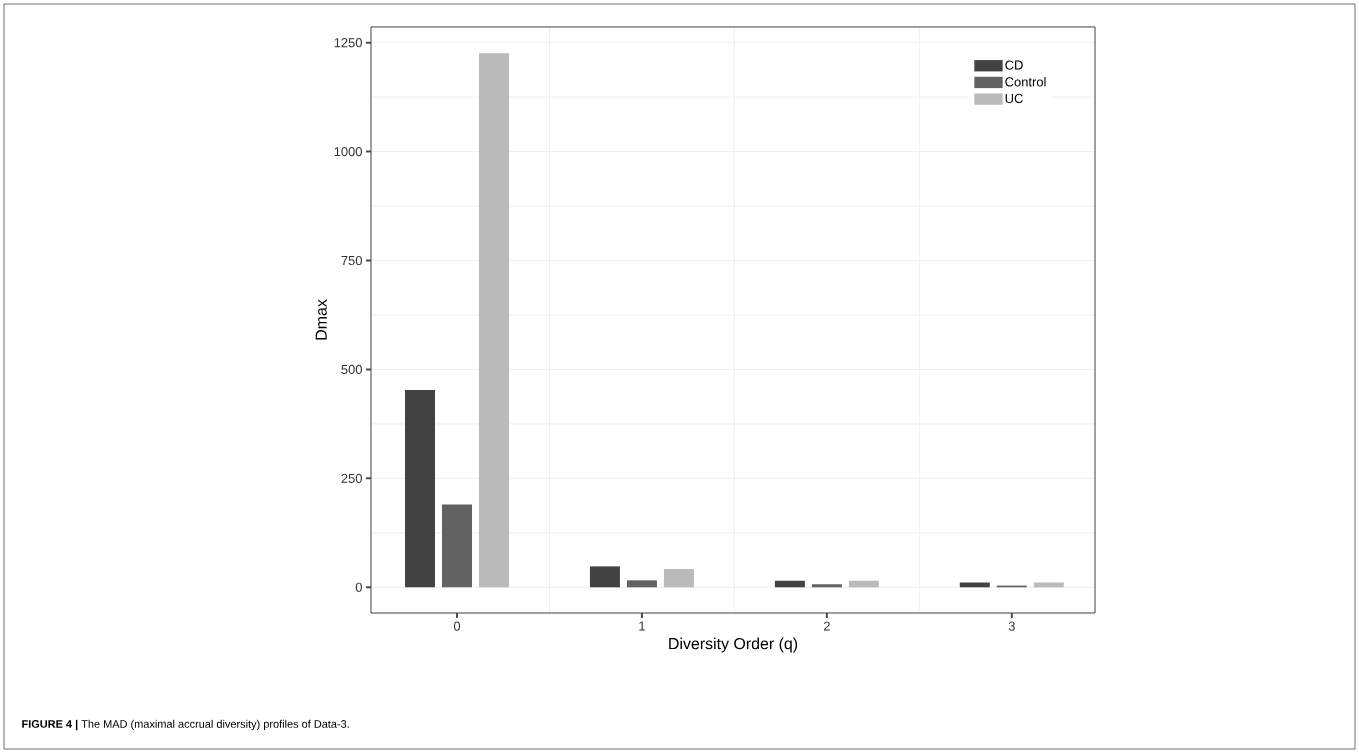  I want to click on y-tick-label: 250, so click(351, 478).